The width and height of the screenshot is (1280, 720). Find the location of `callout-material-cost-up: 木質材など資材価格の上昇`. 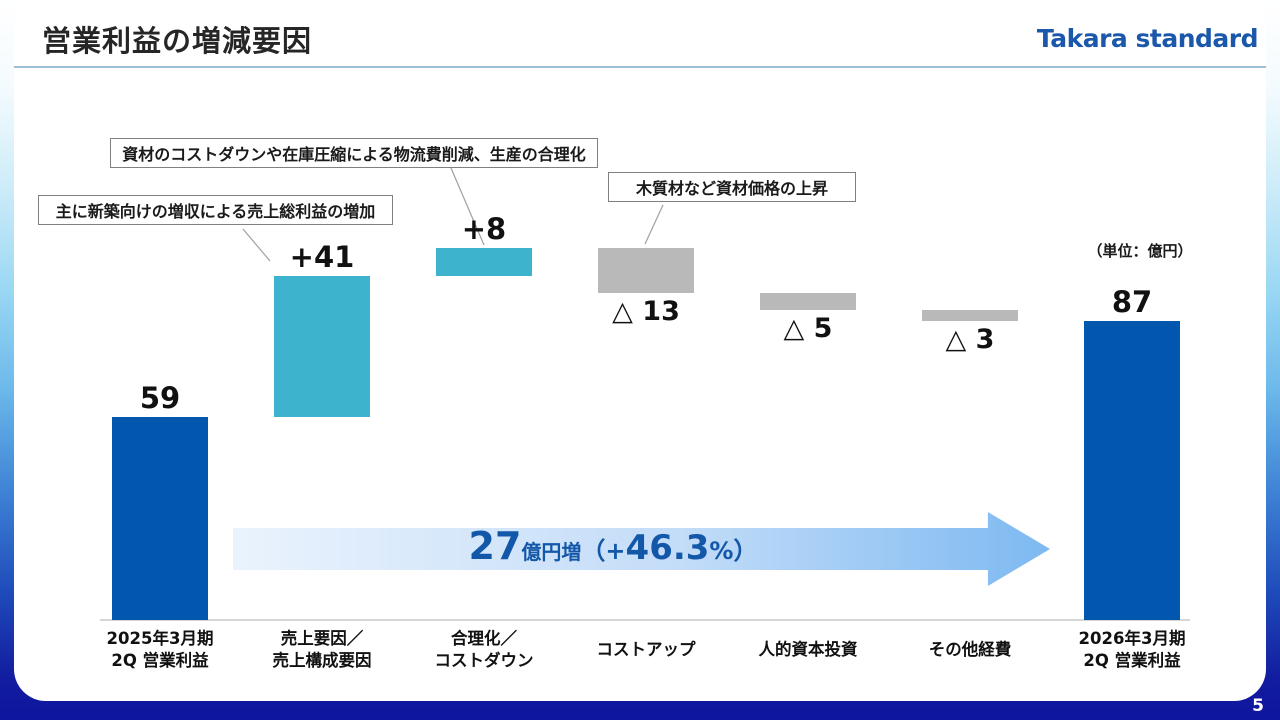

callout-material-cost-up: 木質材など資材価格の上昇 is located at coordinates (732, 187).